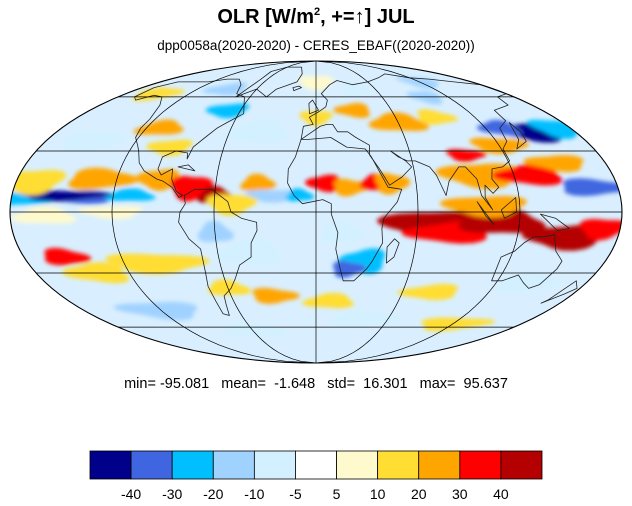 This screenshot has width=632, height=506. I want to click on colorbar-tick-label: 30, so click(460, 494).